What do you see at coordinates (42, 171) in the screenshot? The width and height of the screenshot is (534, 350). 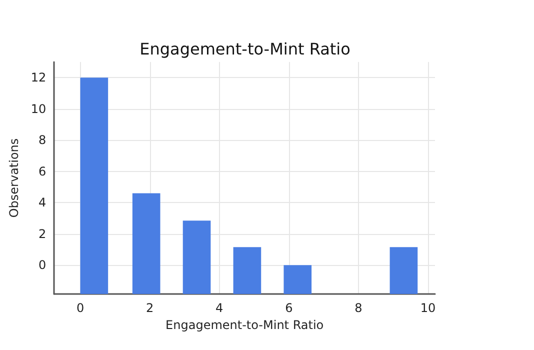 I see `y-tick-label: 6` at bounding box center [42, 171].